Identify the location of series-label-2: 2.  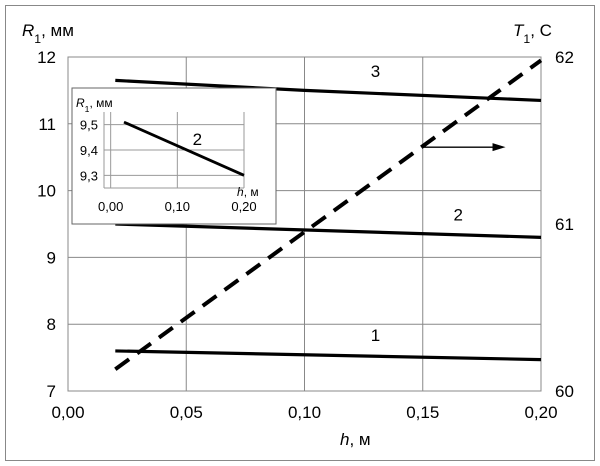
(457, 215).